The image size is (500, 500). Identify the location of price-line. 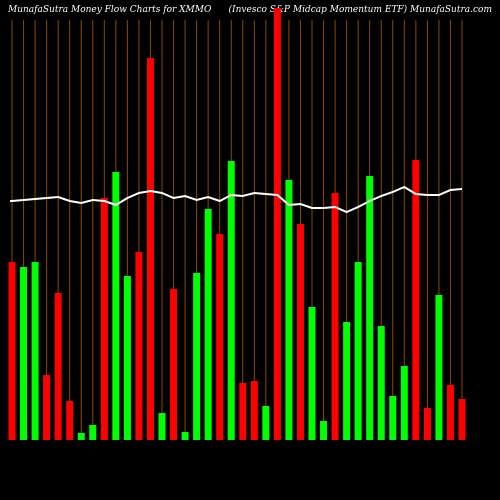
(236, 199).